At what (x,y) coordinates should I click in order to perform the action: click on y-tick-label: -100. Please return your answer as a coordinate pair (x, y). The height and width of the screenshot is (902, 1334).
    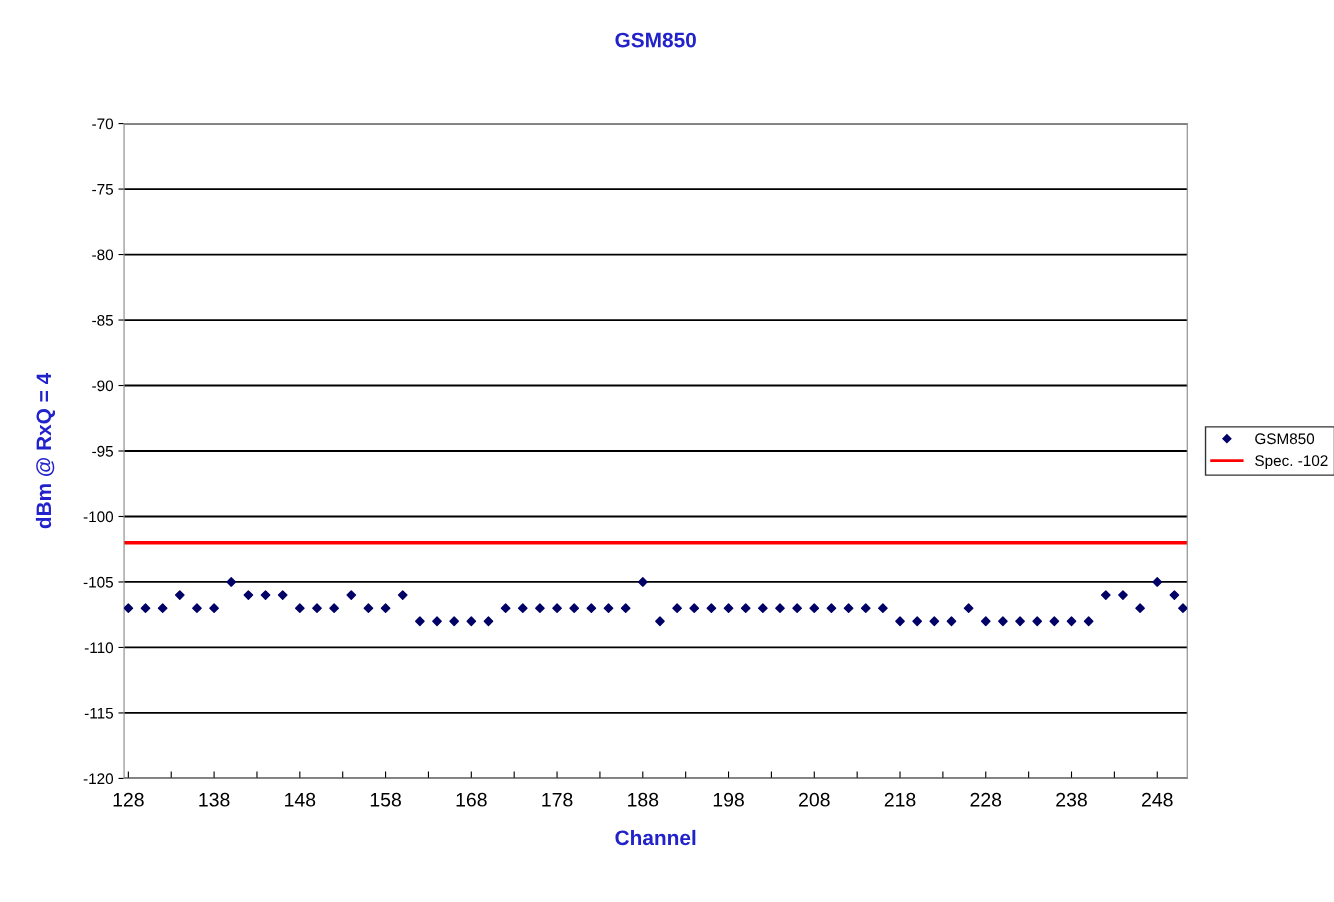
    Looking at the image, I should click on (98, 517).